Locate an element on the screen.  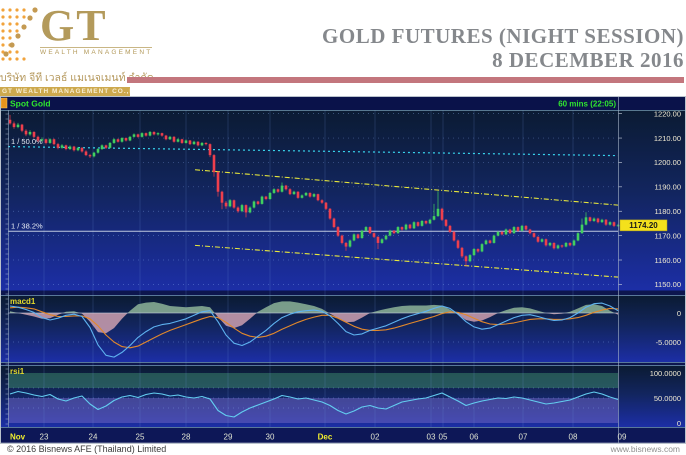
report-title-line2: 8 DECEMBER 2016 is located at coordinates (588, 60).